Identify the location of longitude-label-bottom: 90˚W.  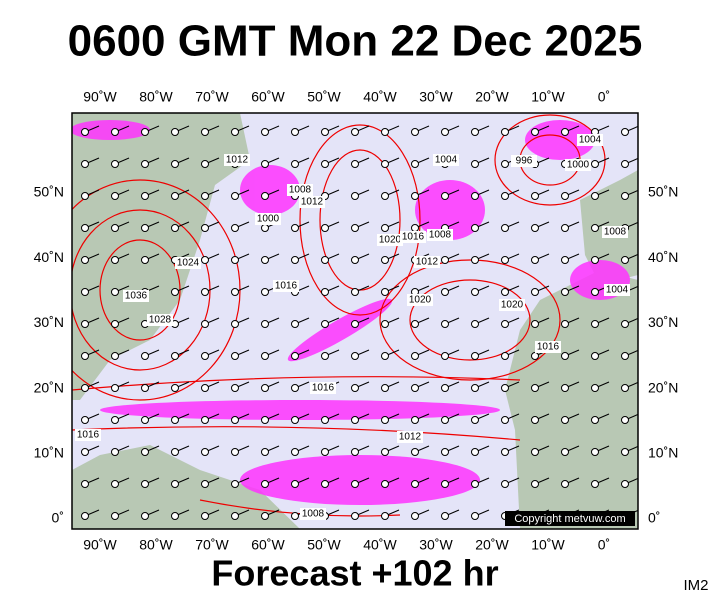
(100, 545).